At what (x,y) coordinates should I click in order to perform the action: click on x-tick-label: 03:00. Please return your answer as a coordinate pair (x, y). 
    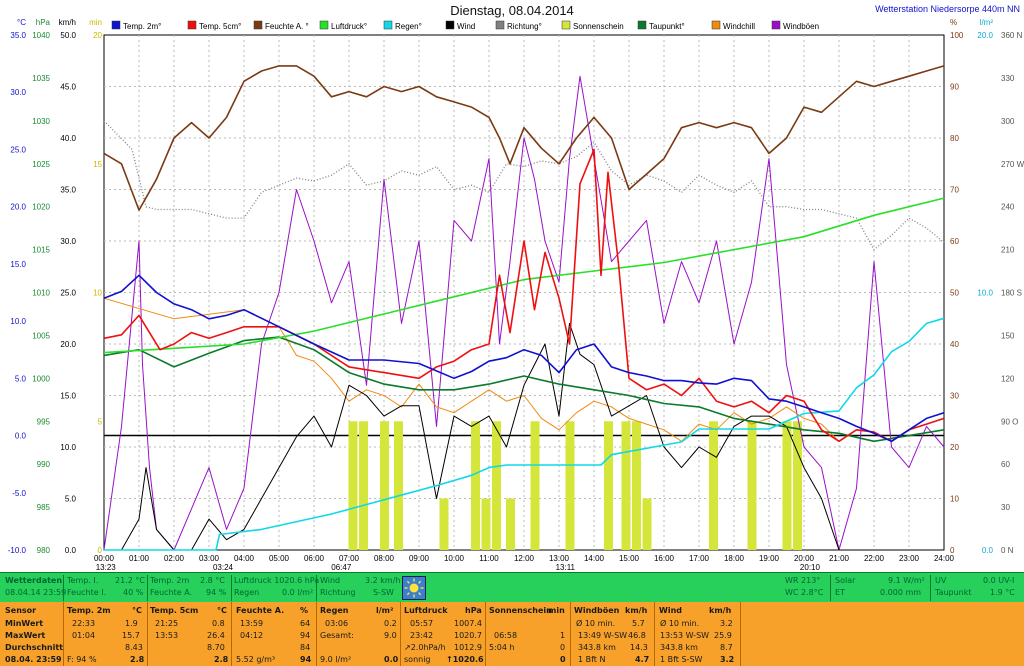
    Looking at the image, I should click on (209, 558).